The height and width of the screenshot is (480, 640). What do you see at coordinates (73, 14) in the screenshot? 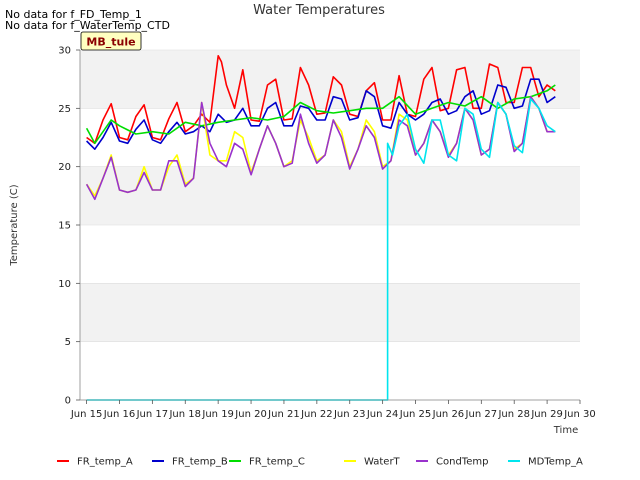
I see `no-data-note-1: No data for f_FD_Temp_1` at bounding box center [73, 14].